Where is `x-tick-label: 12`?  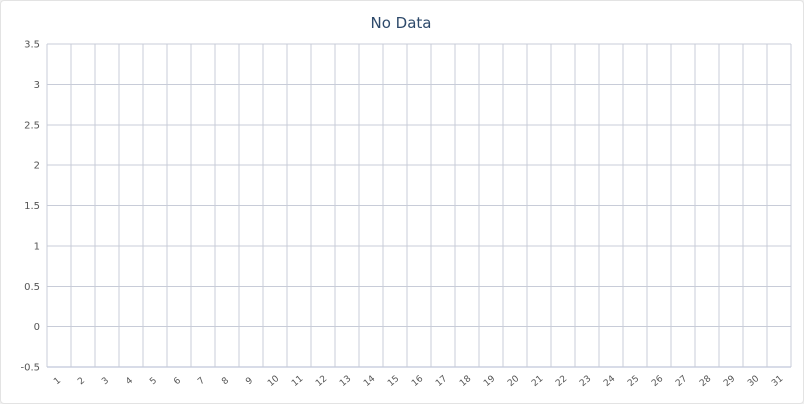 x-tick-label: 12 is located at coordinates (321, 381).